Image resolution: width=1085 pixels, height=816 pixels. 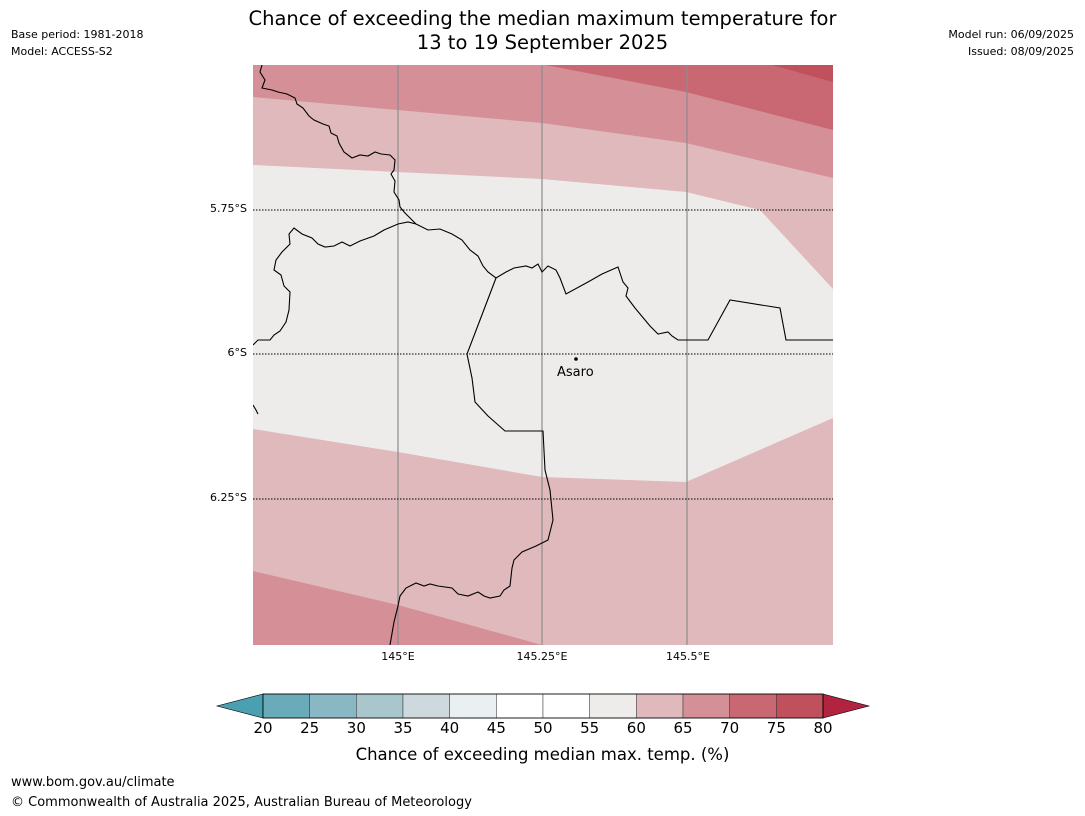 I want to click on colorbar-extend-high, so click(x=846, y=706).